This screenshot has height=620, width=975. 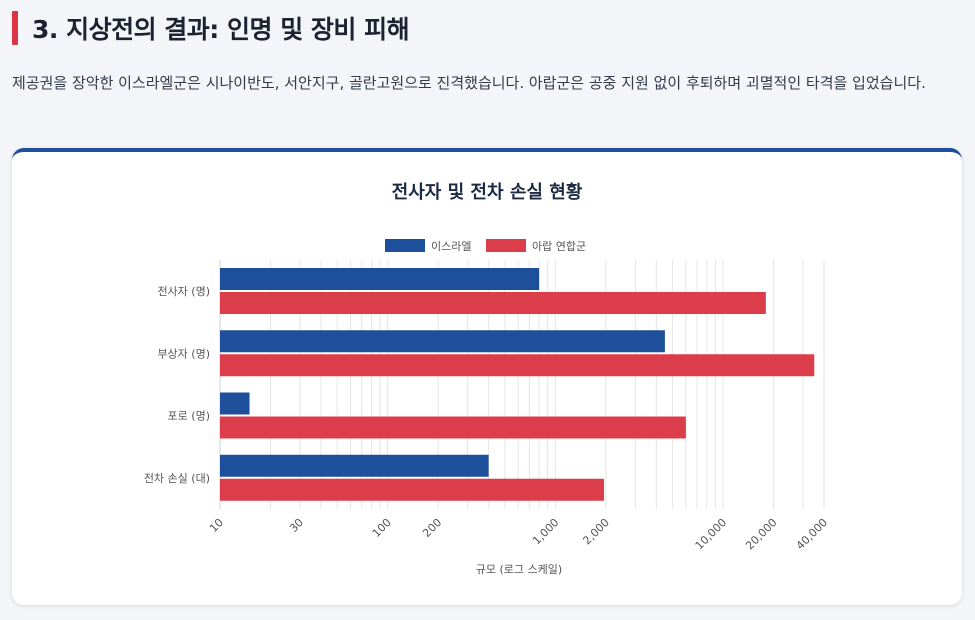 What do you see at coordinates (432, 528) in the screenshot?
I see `x-tick-label: 200` at bounding box center [432, 528].